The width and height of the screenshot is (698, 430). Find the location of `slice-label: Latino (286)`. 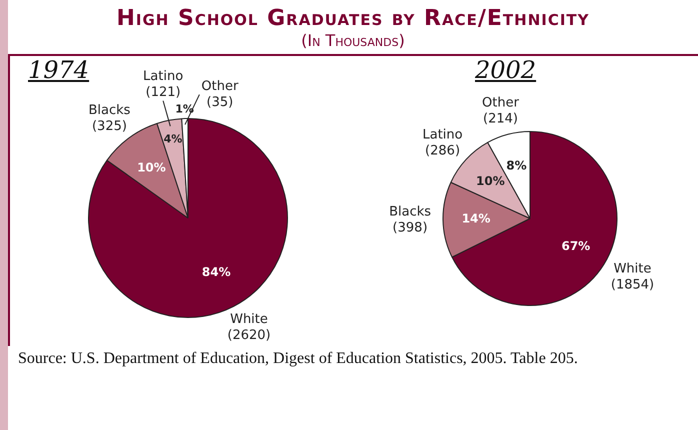

slice-label: Latino (286) is located at coordinates (442, 143).